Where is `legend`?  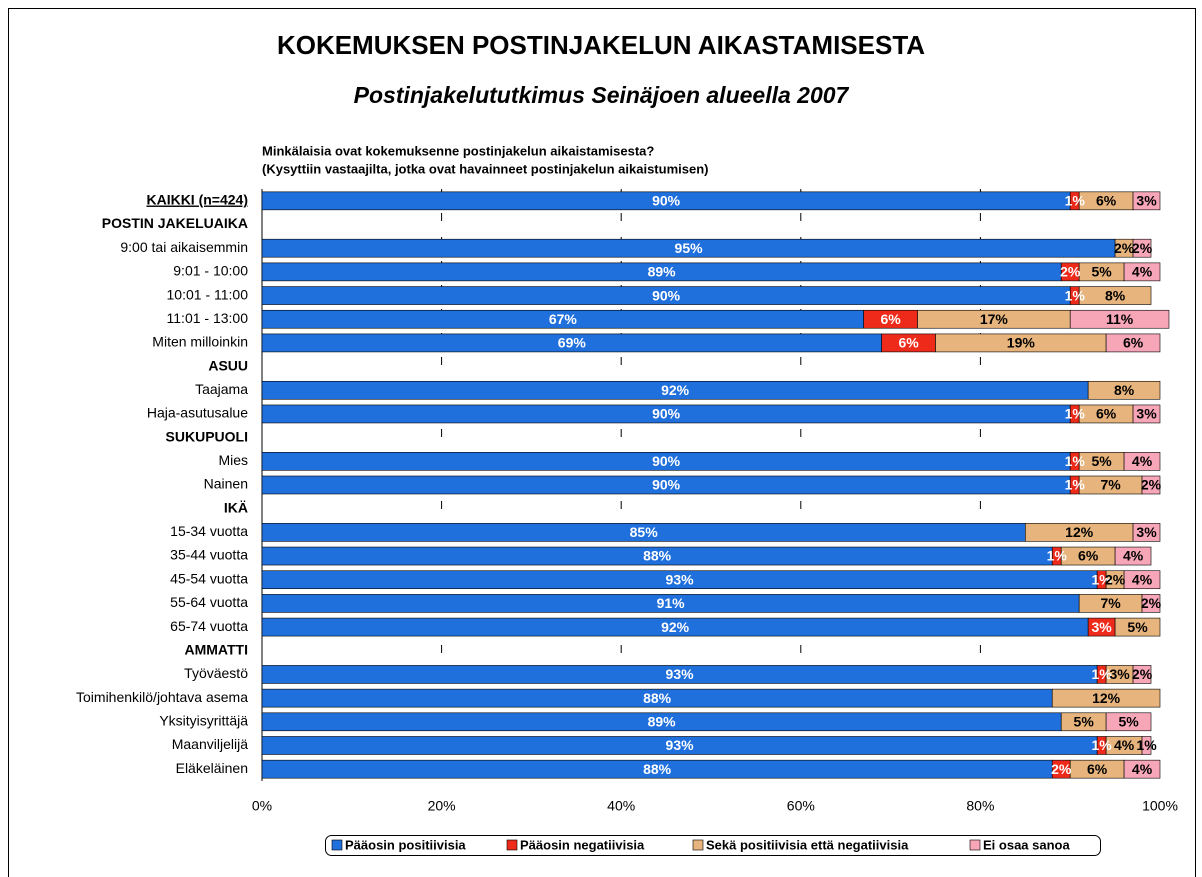
legend is located at coordinates (713, 845).